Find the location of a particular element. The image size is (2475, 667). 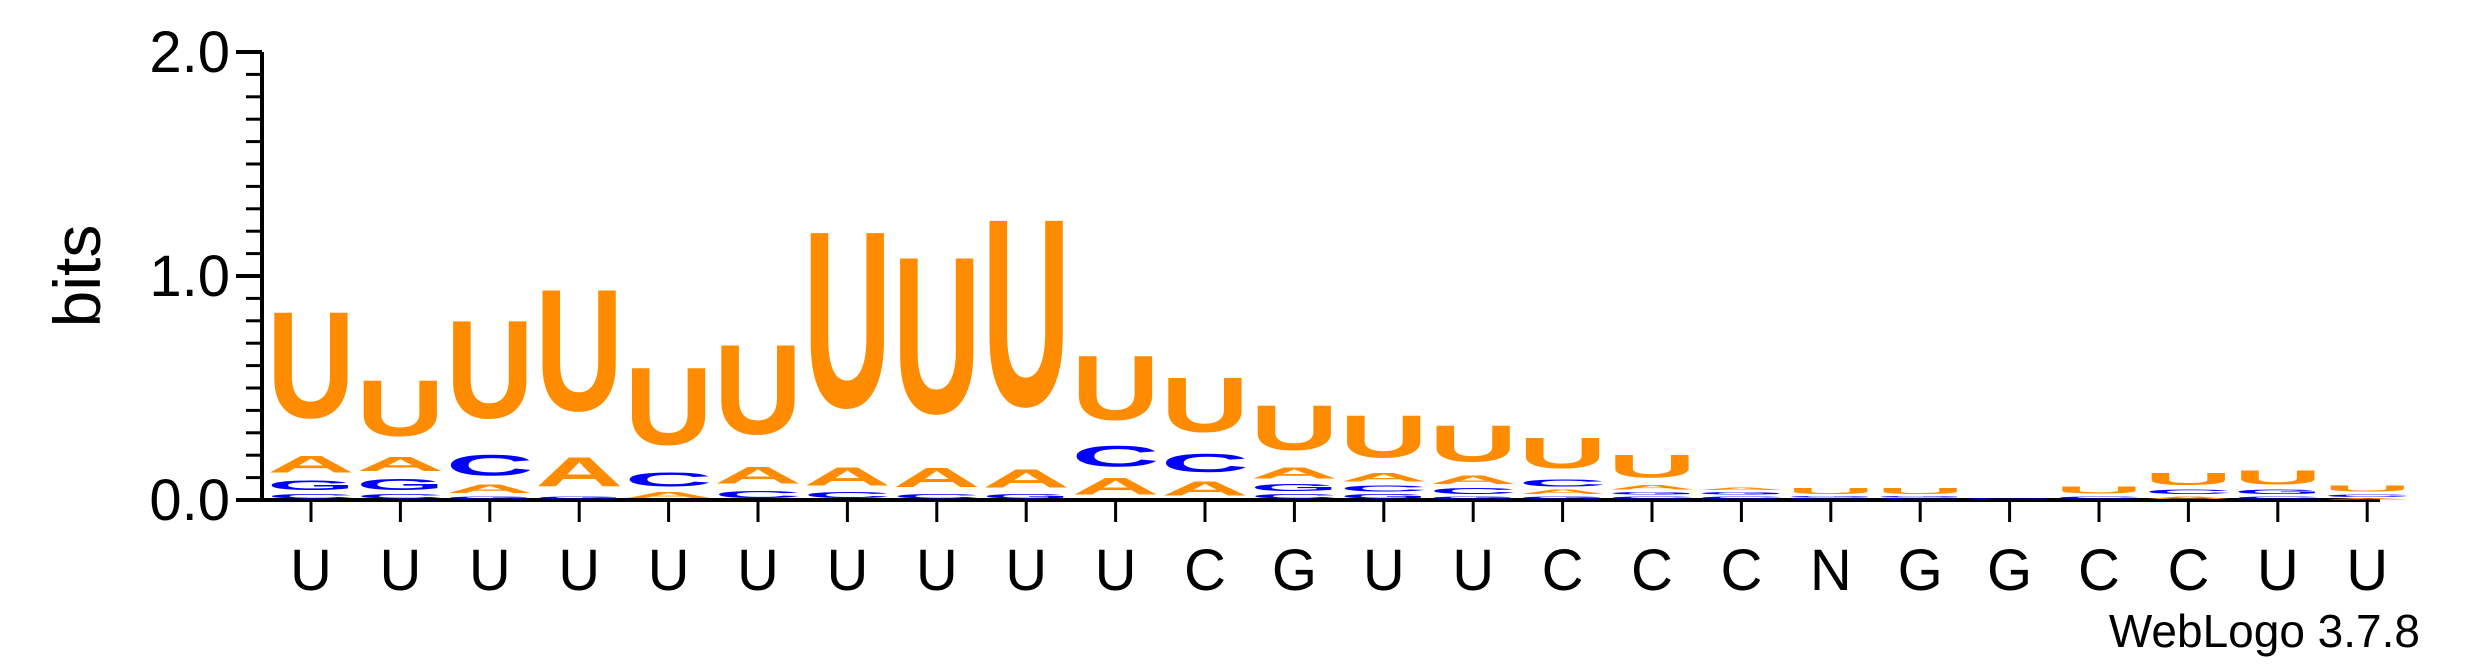

letter-stack: GAU is located at coordinates (1026, 331).